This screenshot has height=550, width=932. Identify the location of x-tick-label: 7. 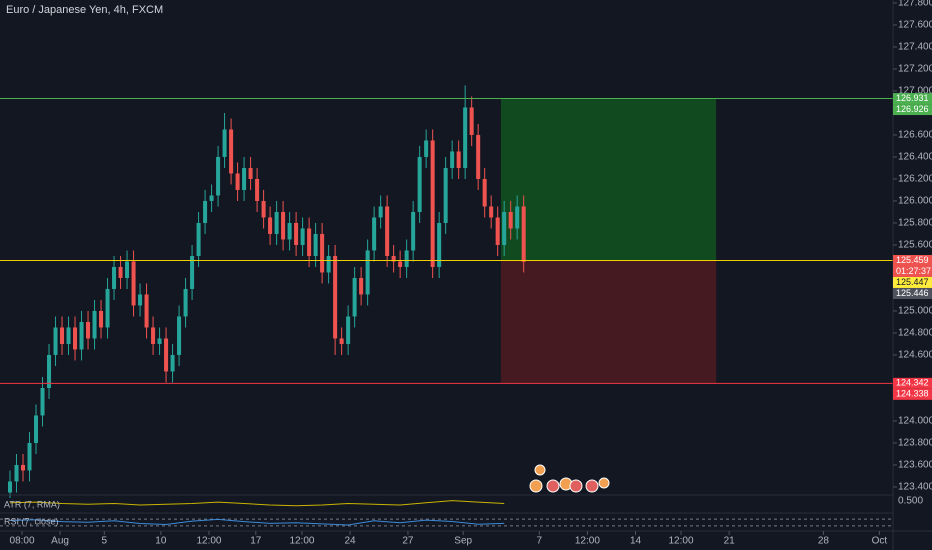
(540, 541).